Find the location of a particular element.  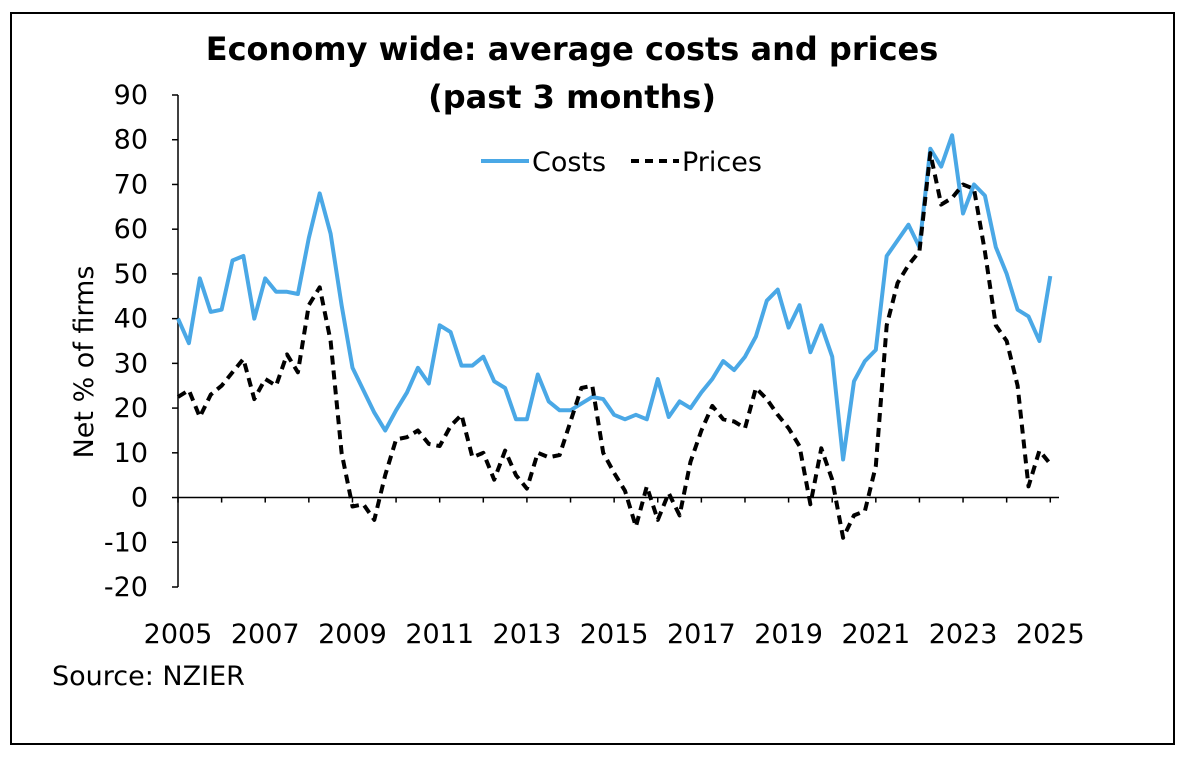

x-tick-label: 2007 is located at coordinates (265, 634).